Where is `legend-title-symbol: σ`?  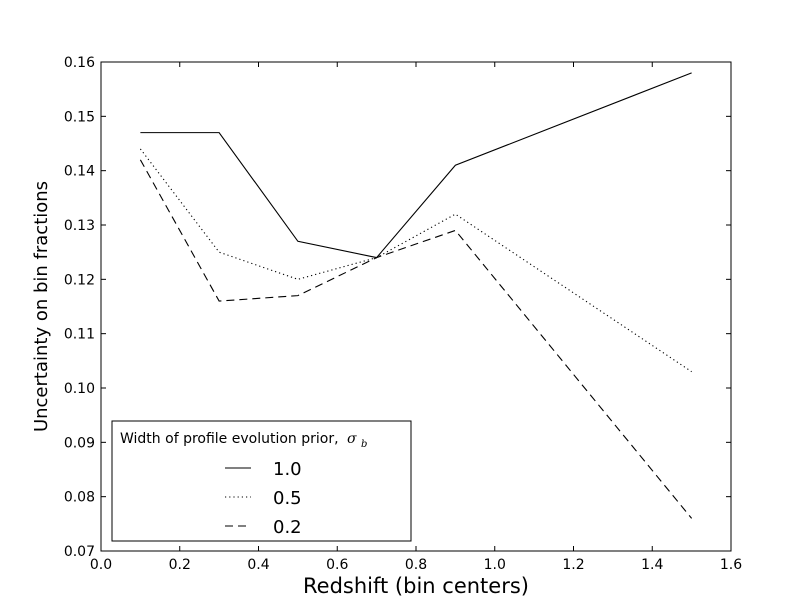
legend-title-symbol: σ is located at coordinates (352, 439).